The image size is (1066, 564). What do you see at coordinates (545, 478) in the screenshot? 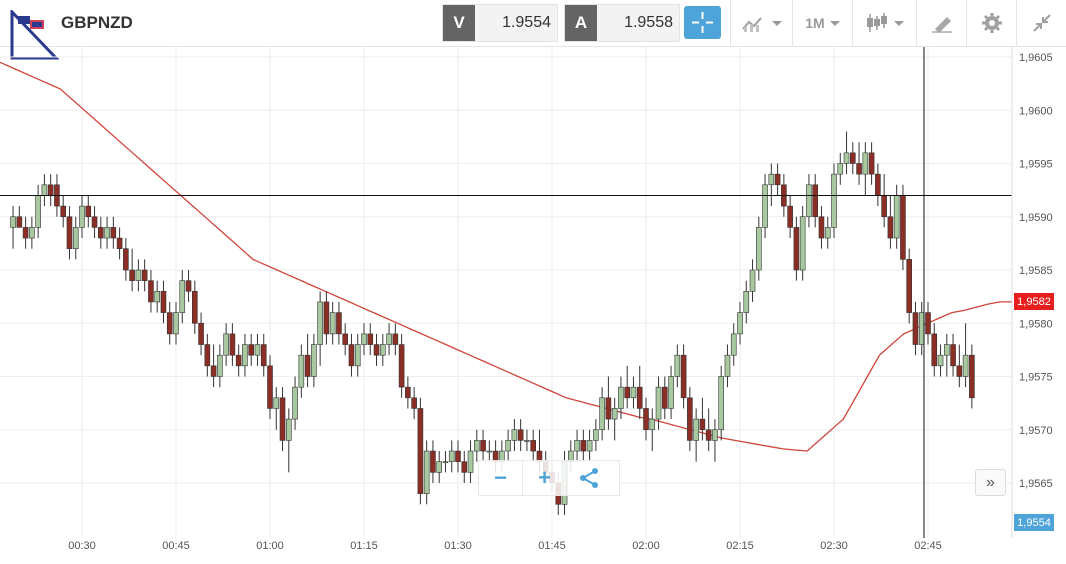
I see `zoom-in-button: +` at bounding box center [545, 478].